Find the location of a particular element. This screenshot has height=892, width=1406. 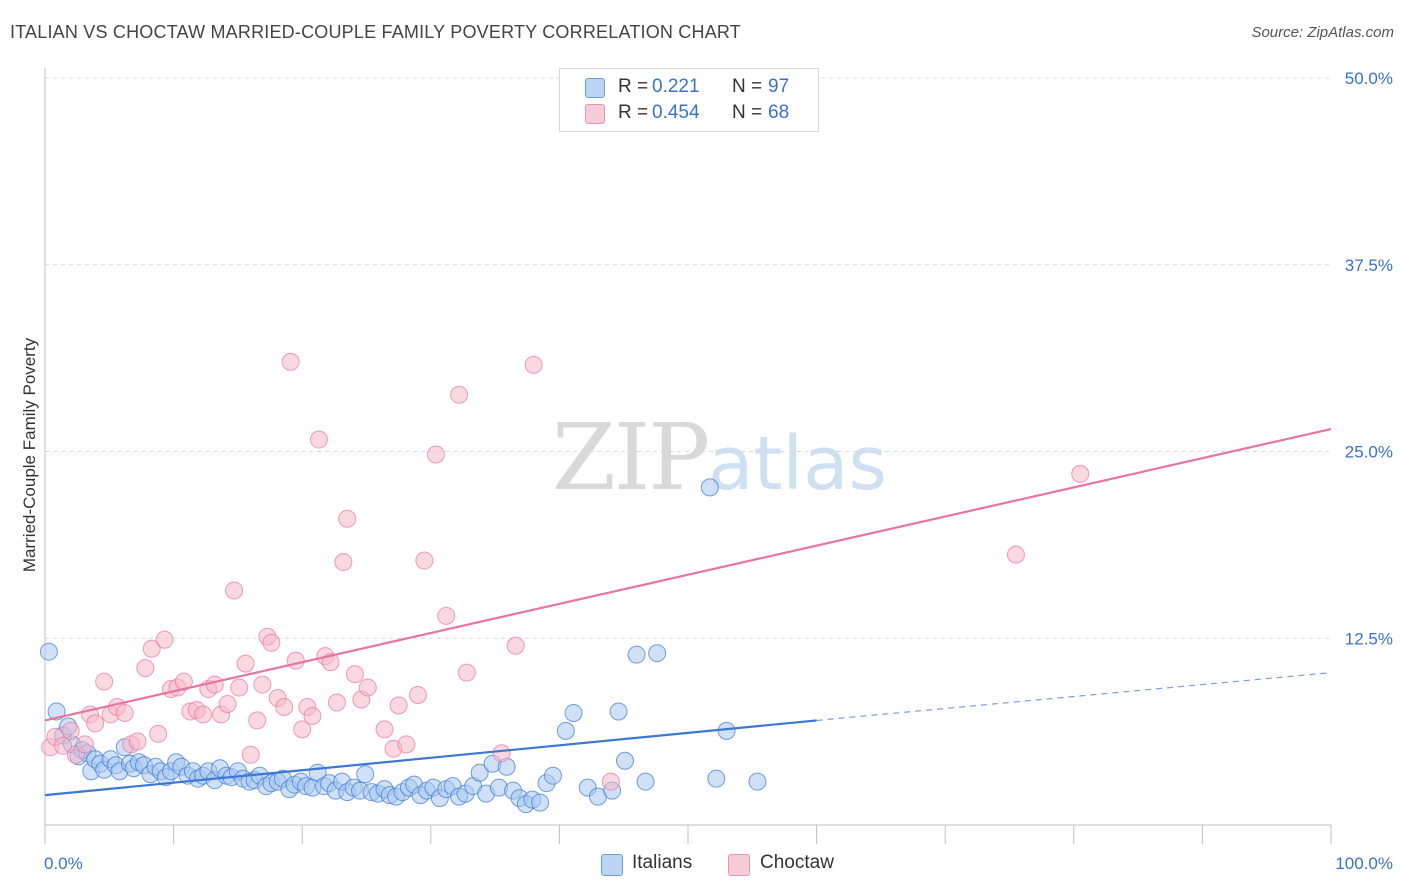

italians-trend-line is located at coordinates (430, 758).